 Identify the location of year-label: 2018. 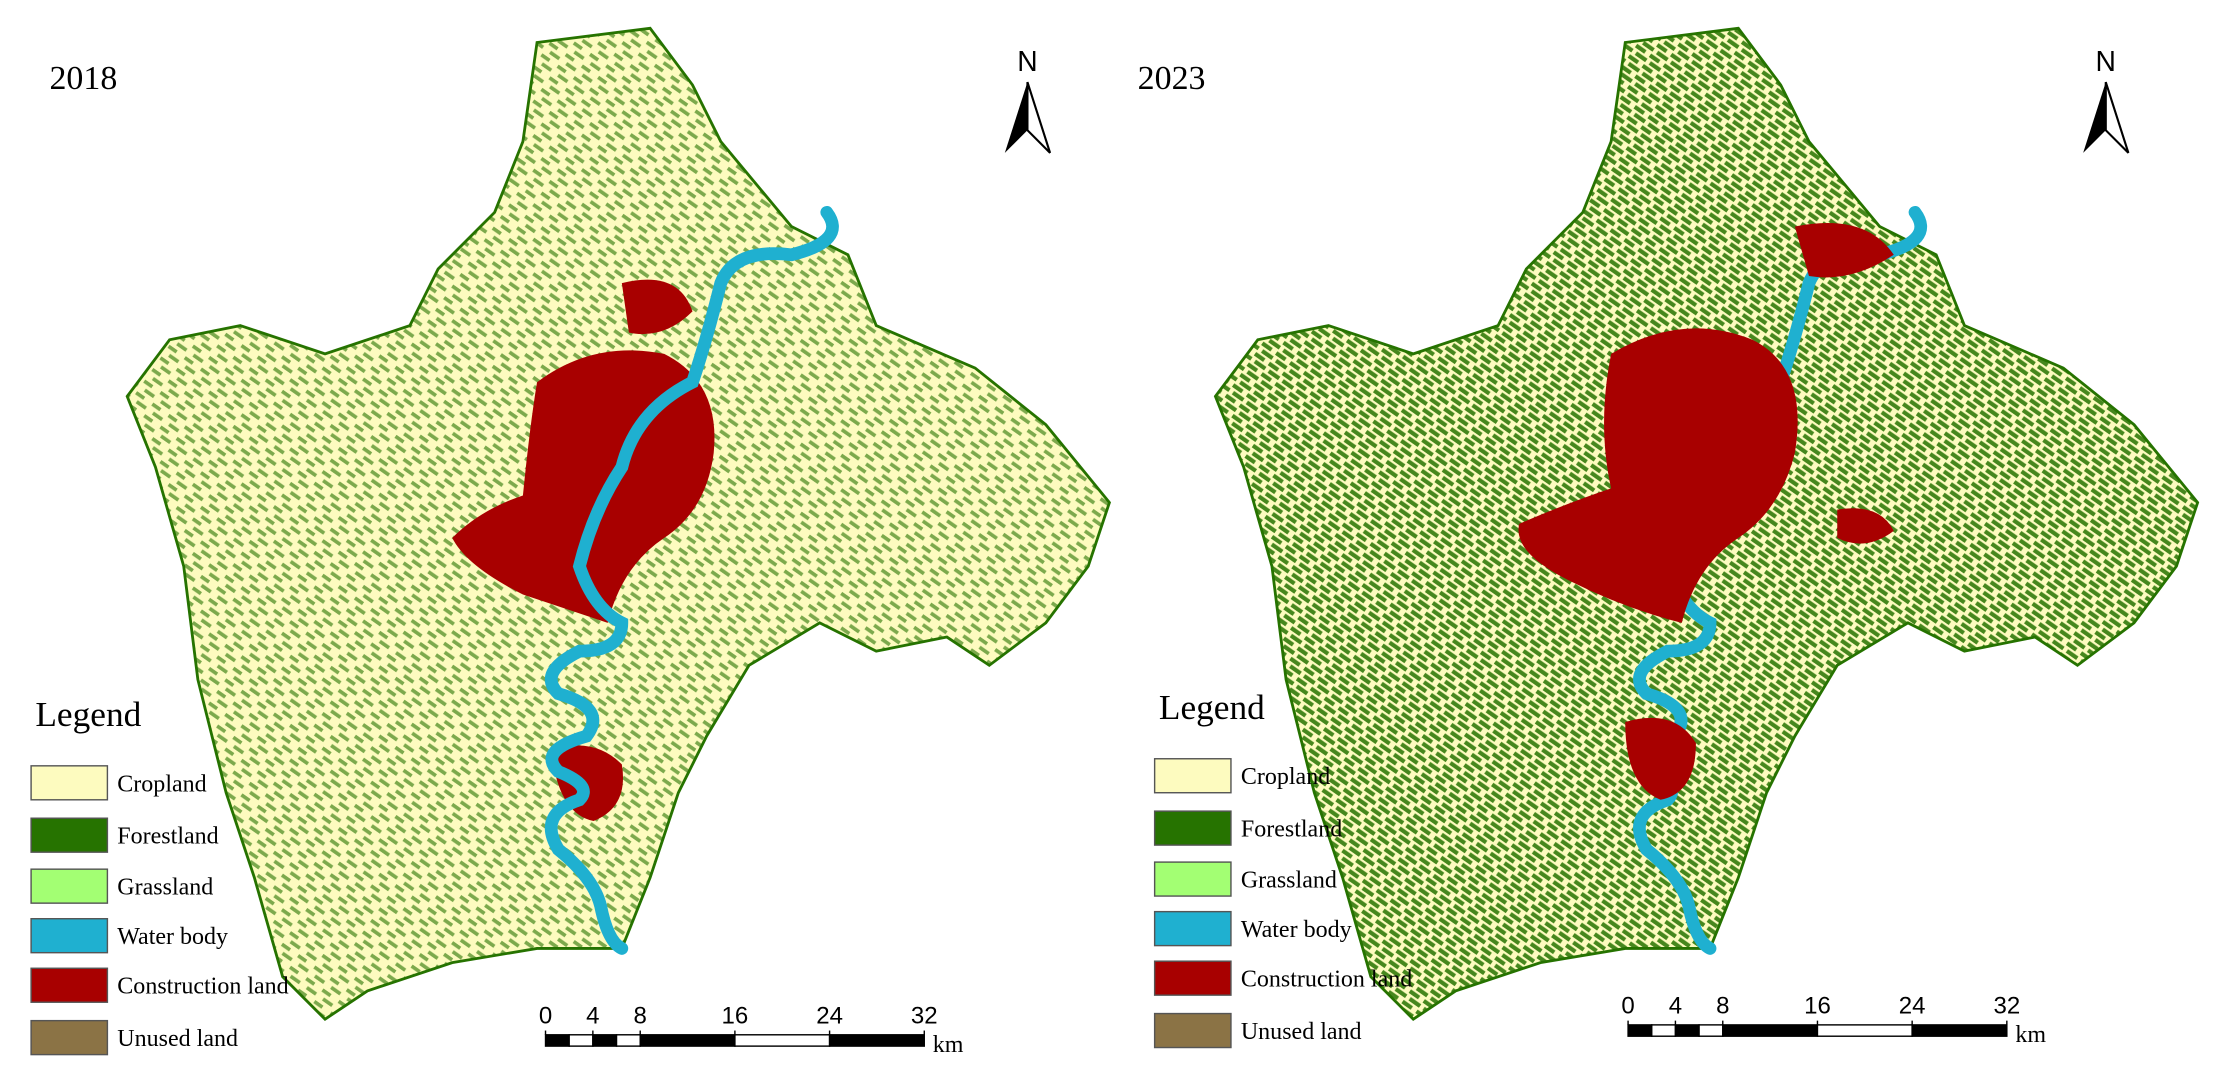
(83, 78).